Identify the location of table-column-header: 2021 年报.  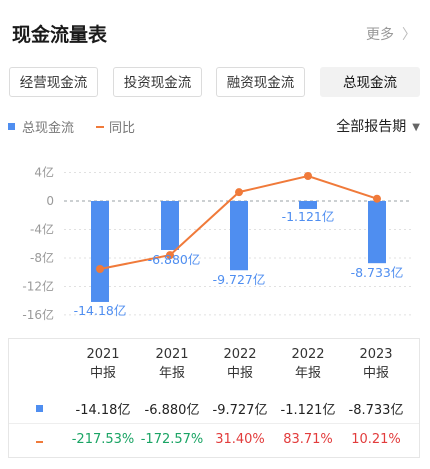
(172, 364).